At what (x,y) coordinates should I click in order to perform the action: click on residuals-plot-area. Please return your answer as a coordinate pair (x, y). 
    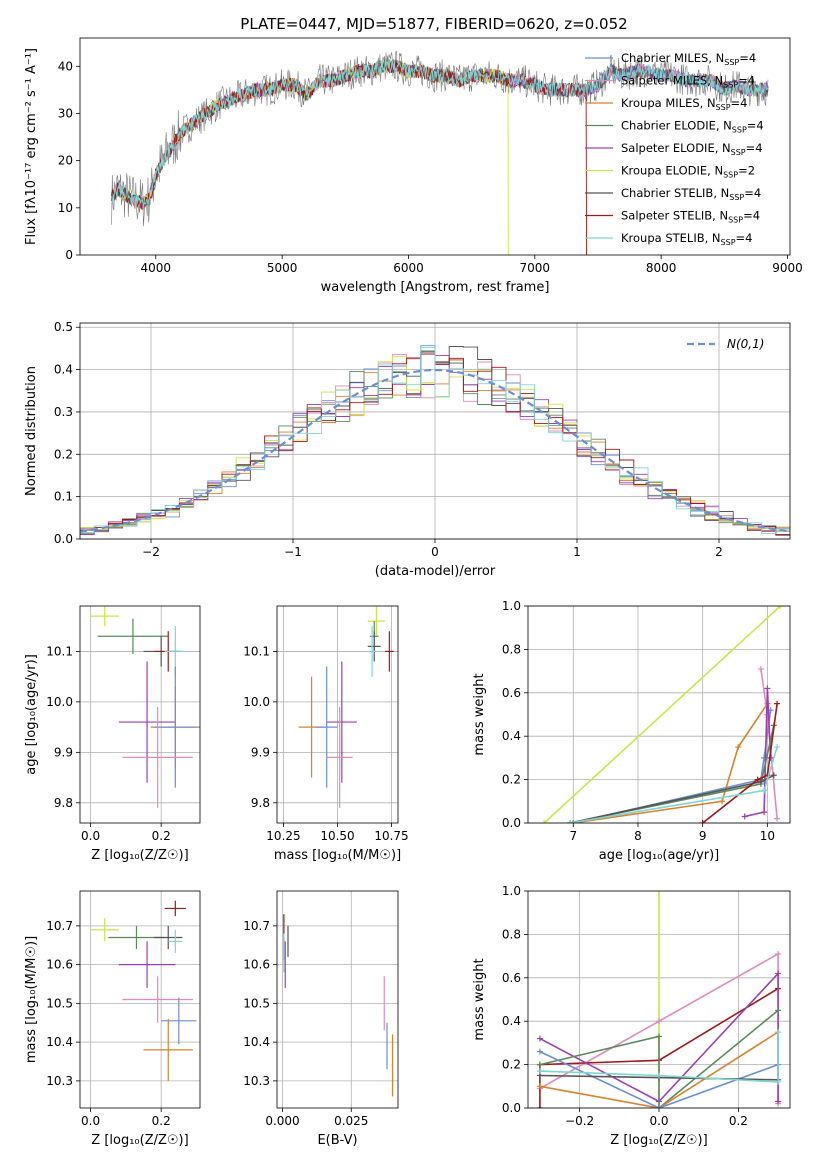
    Looking at the image, I should click on (435, 440).